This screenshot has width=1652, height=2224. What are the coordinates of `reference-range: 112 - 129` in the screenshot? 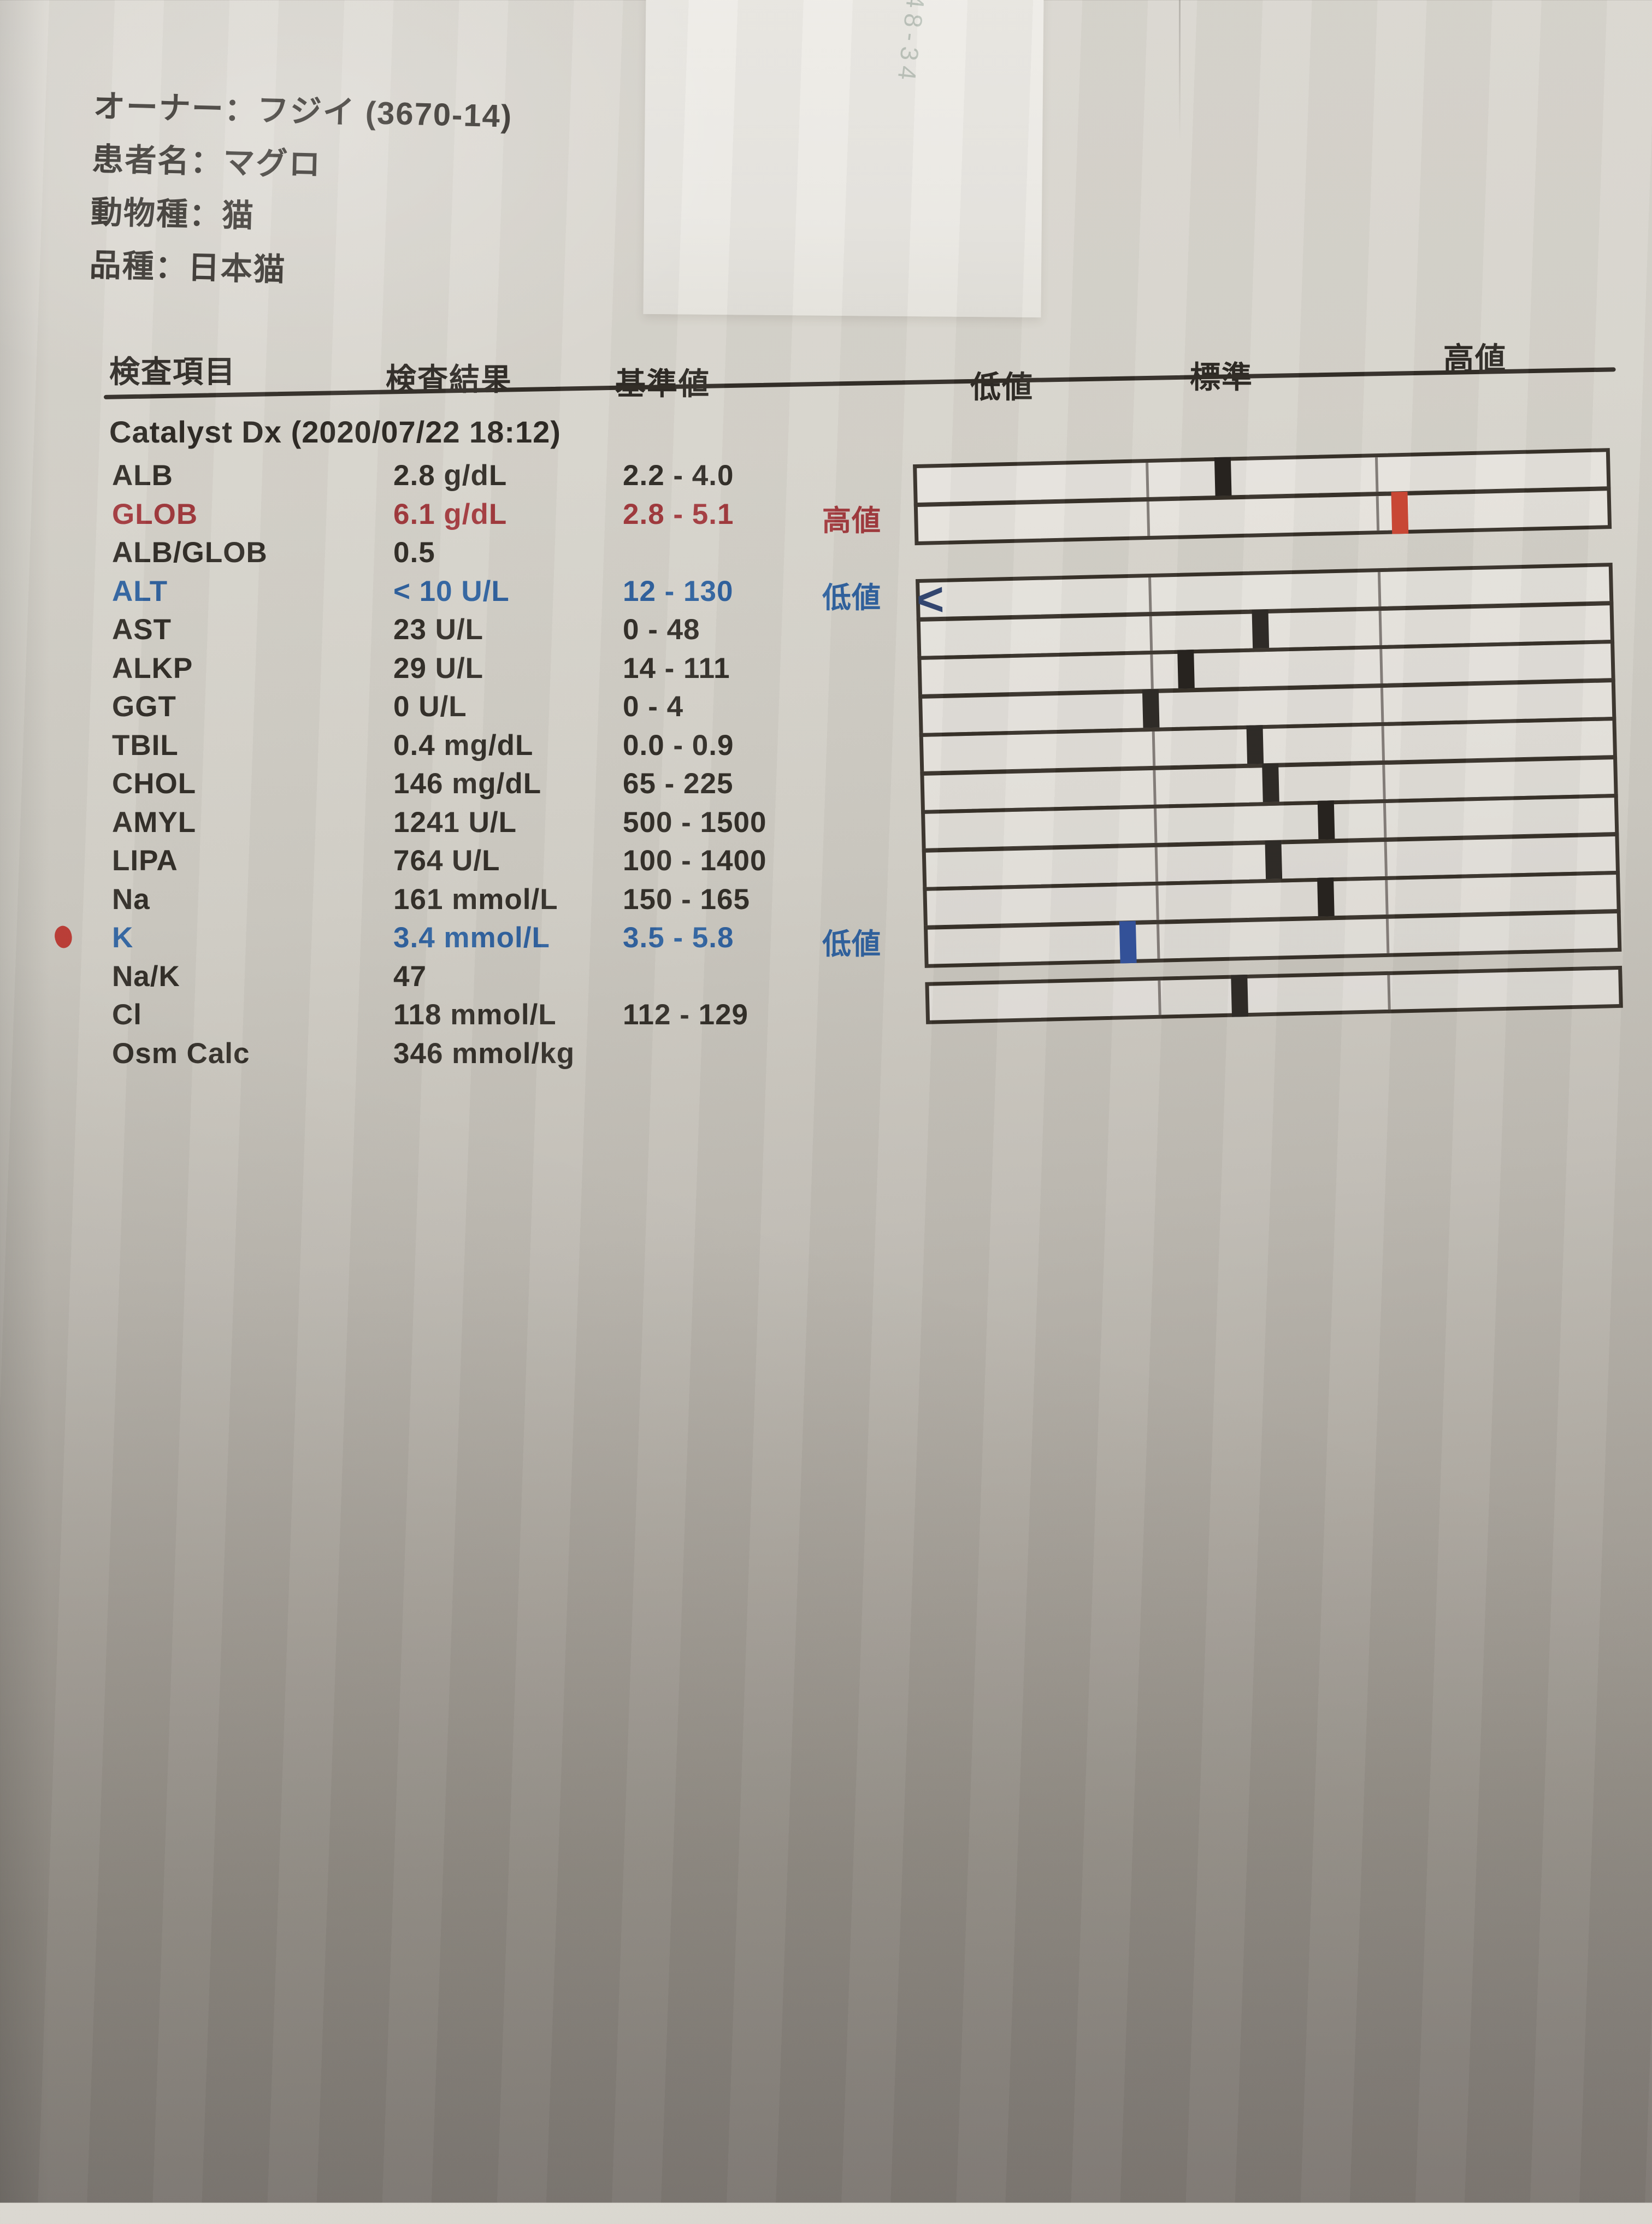 It's located at (686, 1015).